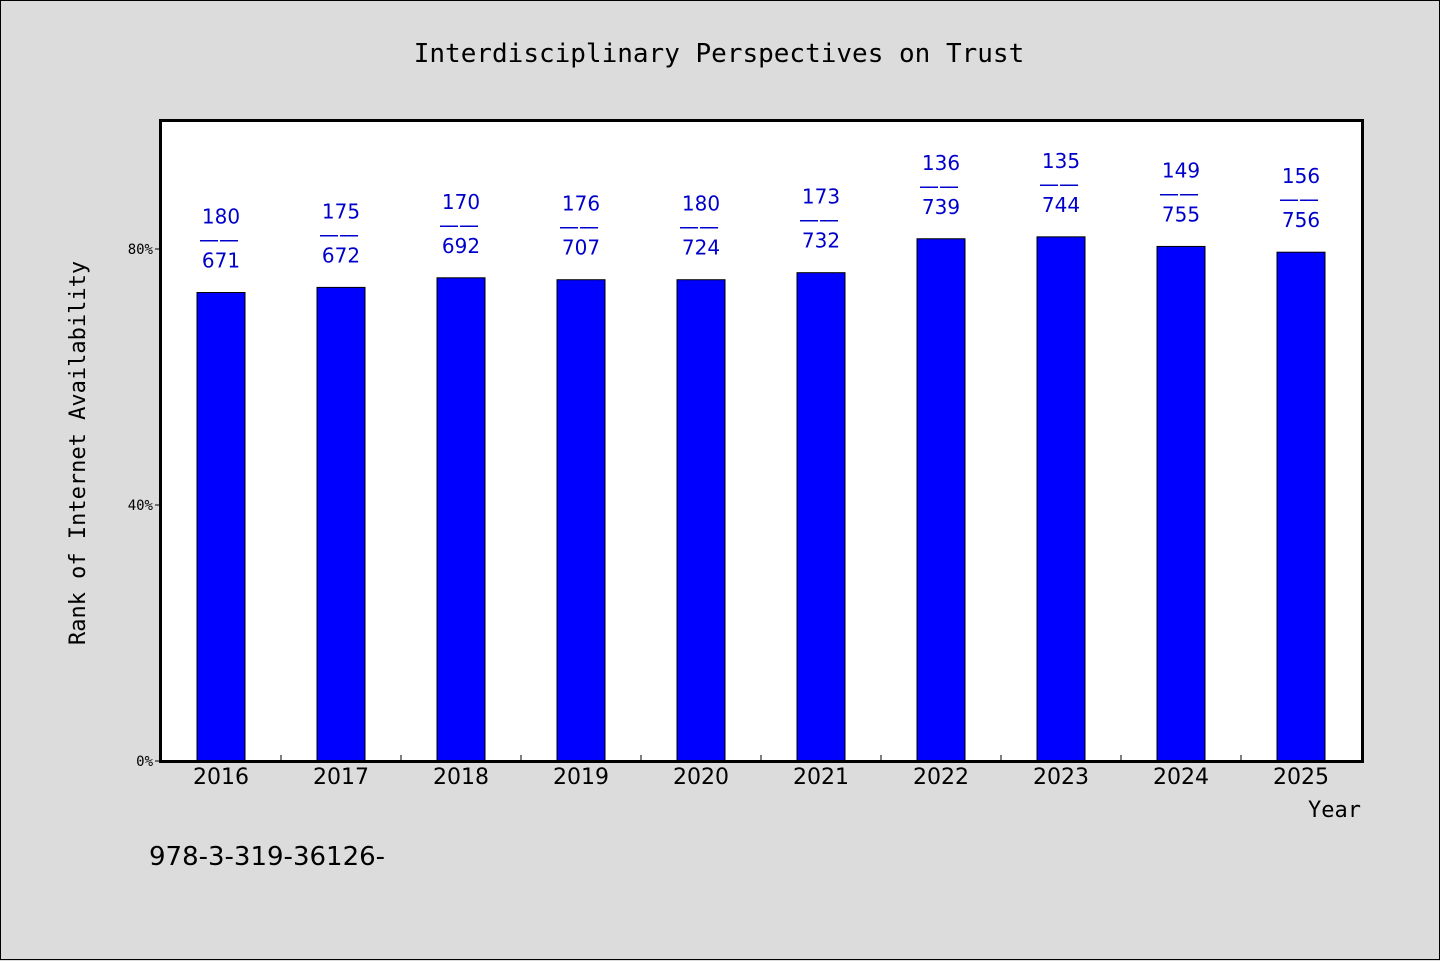  What do you see at coordinates (1301, 220) in the screenshot?
I see `data-label-bottom-2025: 756` at bounding box center [1301, 220].